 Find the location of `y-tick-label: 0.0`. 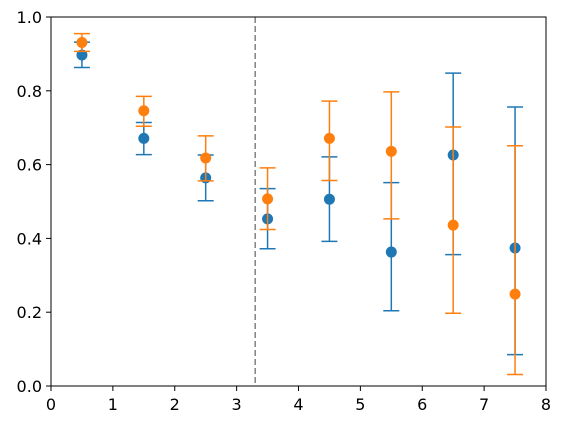

y-tick-label: 0.0 is located at coordinates (29, 386).